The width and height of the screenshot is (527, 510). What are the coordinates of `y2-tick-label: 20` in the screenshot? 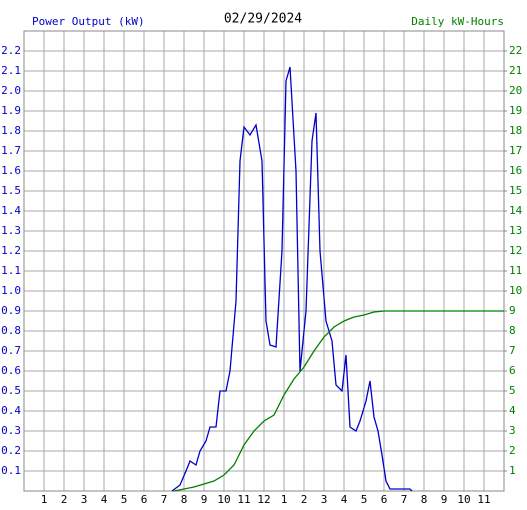 It's located at (515, 90).